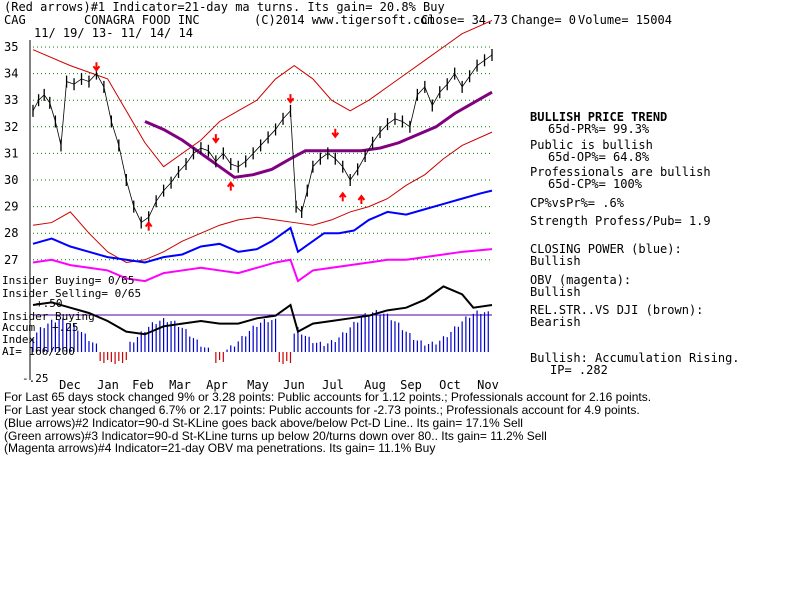  I want to click on lower-band-line, so click(262, 197).